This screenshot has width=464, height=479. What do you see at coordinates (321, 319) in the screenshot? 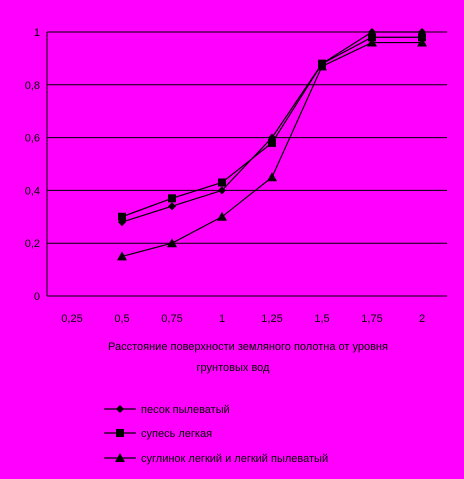
I see `x-tick-label: 1,5` at bounding box center [321, 319].